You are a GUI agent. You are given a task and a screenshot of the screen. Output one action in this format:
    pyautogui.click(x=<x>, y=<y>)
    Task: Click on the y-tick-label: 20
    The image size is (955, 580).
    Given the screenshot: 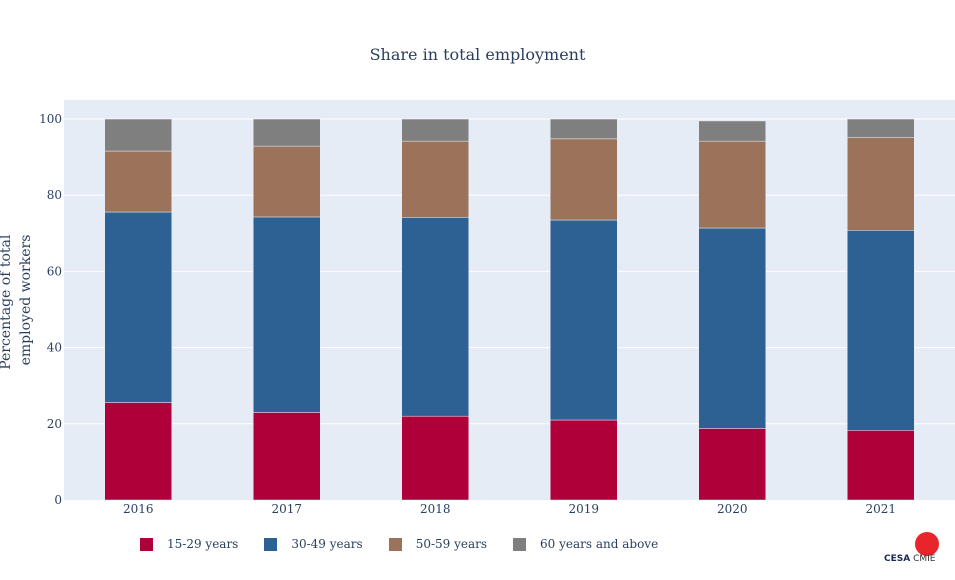 What is the action you would take?
    pyautogui.click(x=54, y=424)
    